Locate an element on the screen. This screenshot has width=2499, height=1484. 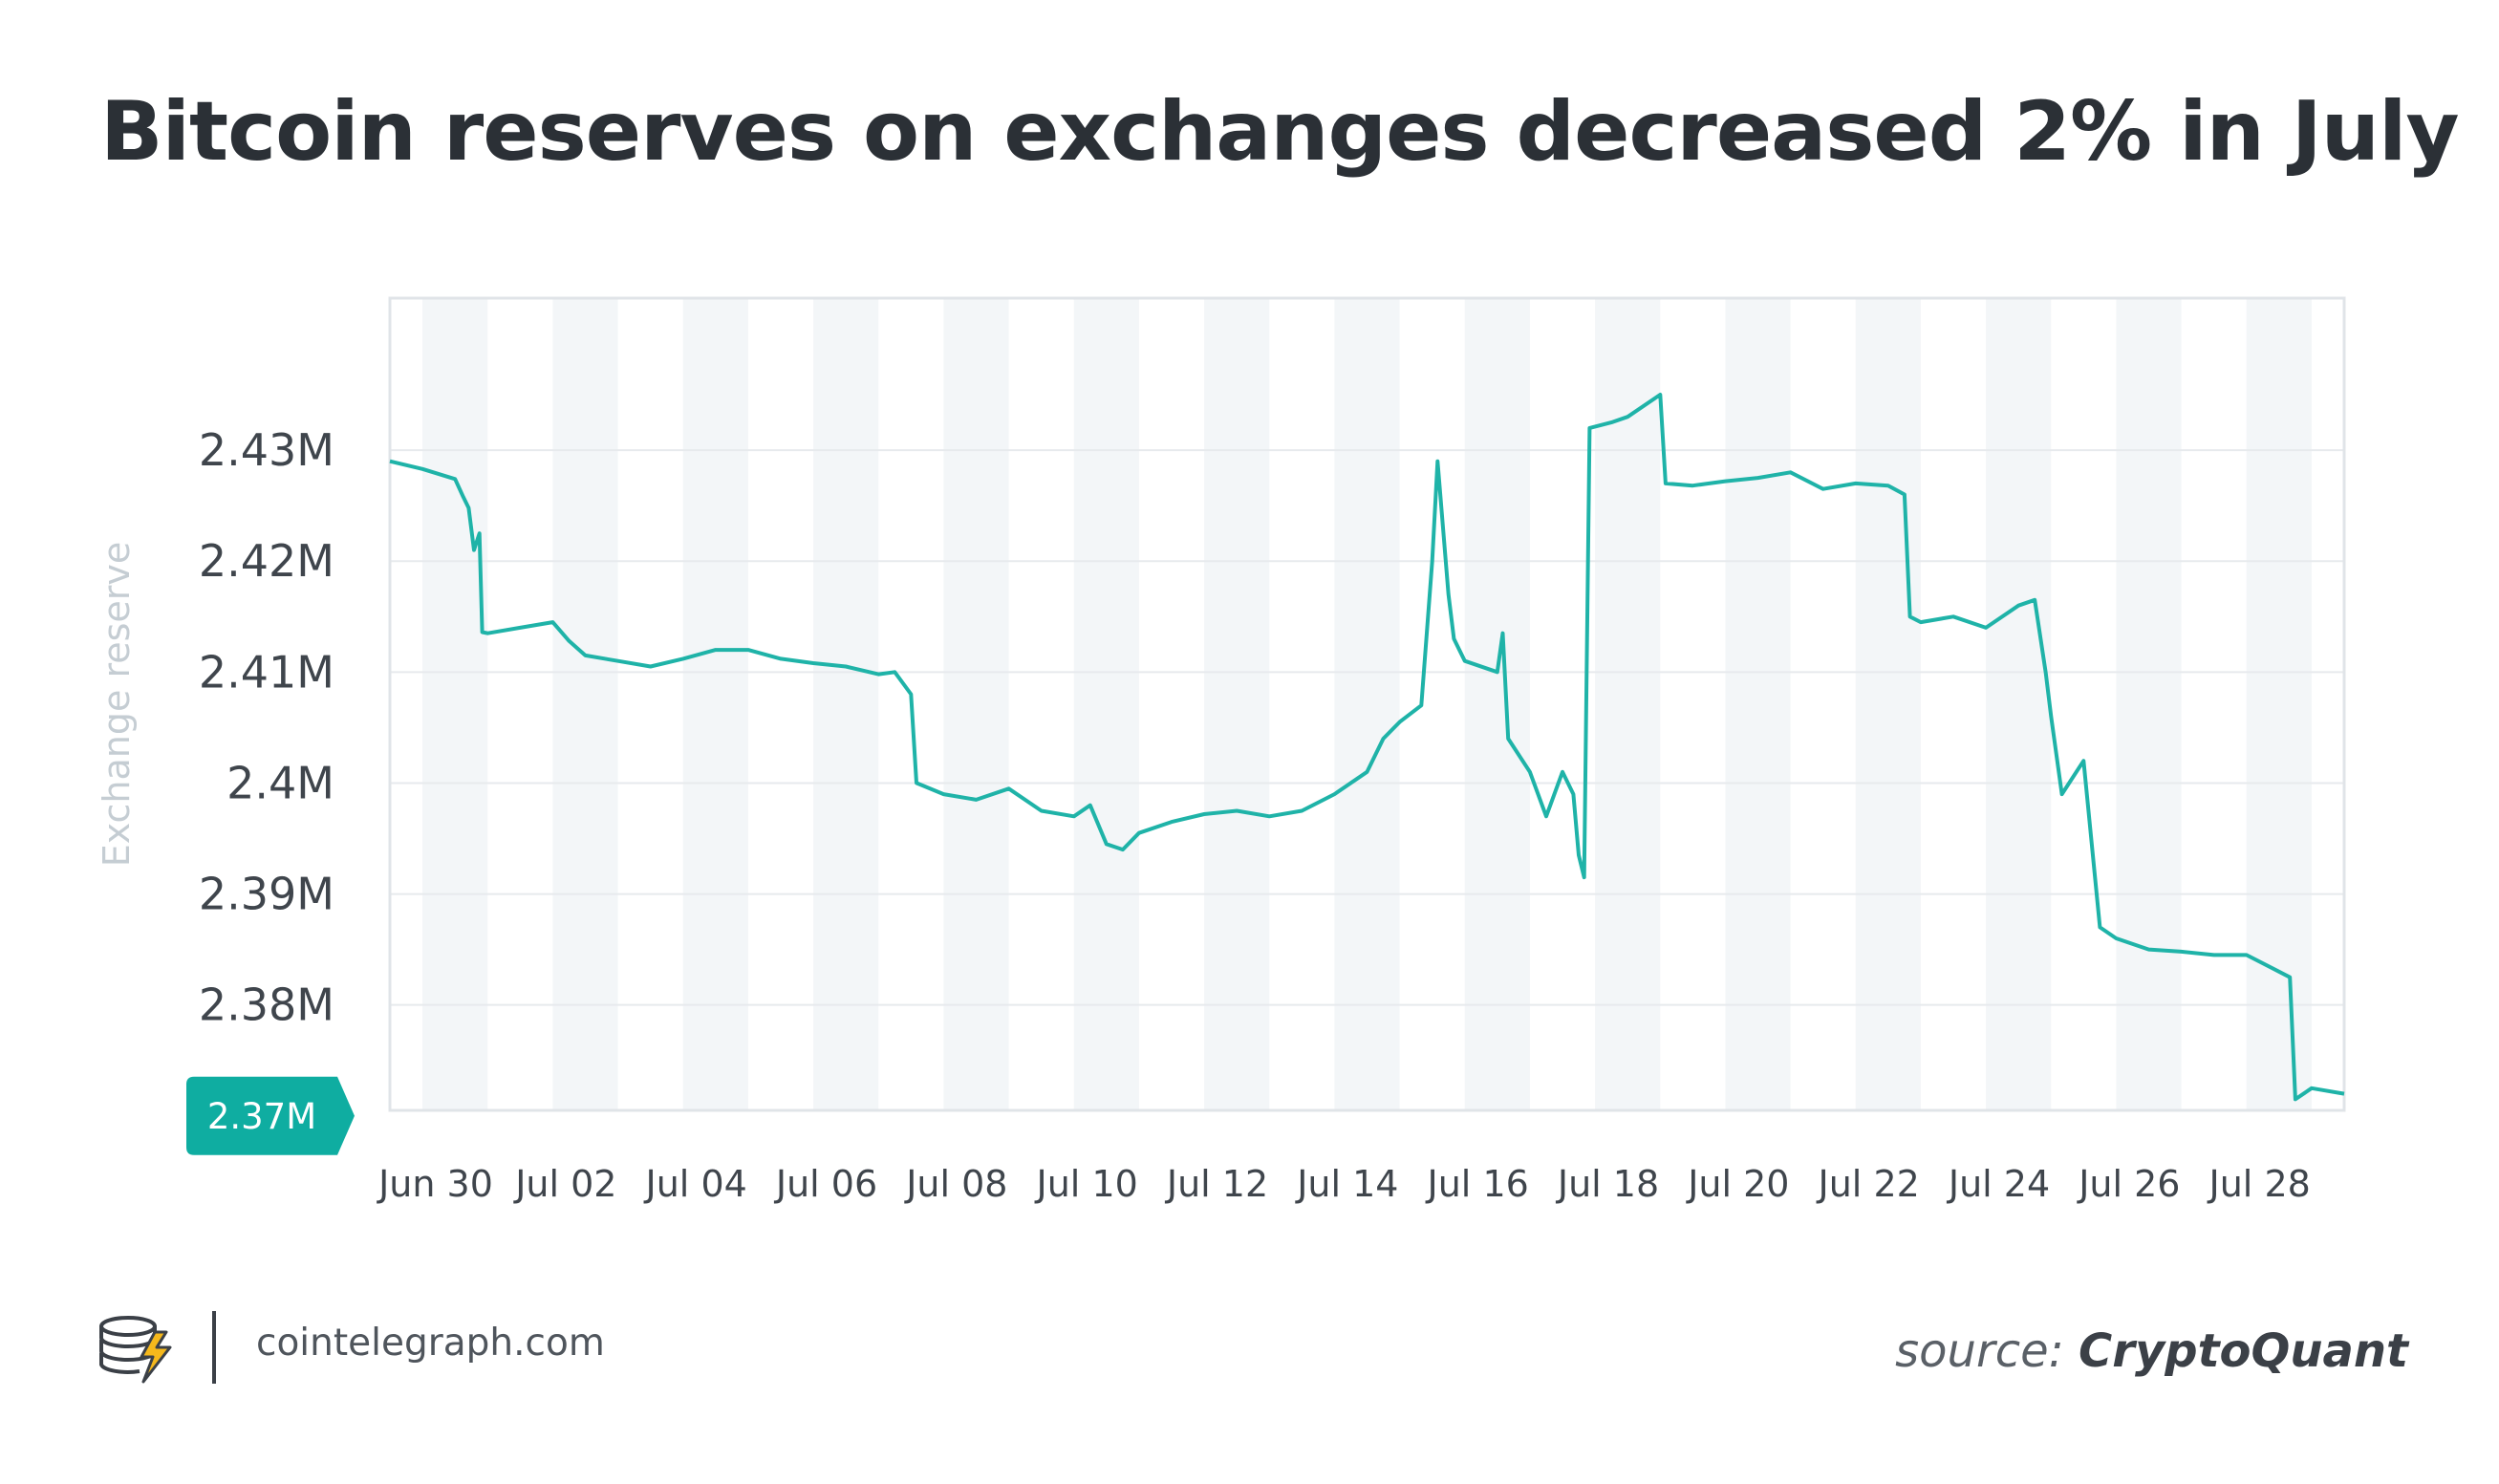
y-tick-label: 2.39M is located at coordinates (267, 894).